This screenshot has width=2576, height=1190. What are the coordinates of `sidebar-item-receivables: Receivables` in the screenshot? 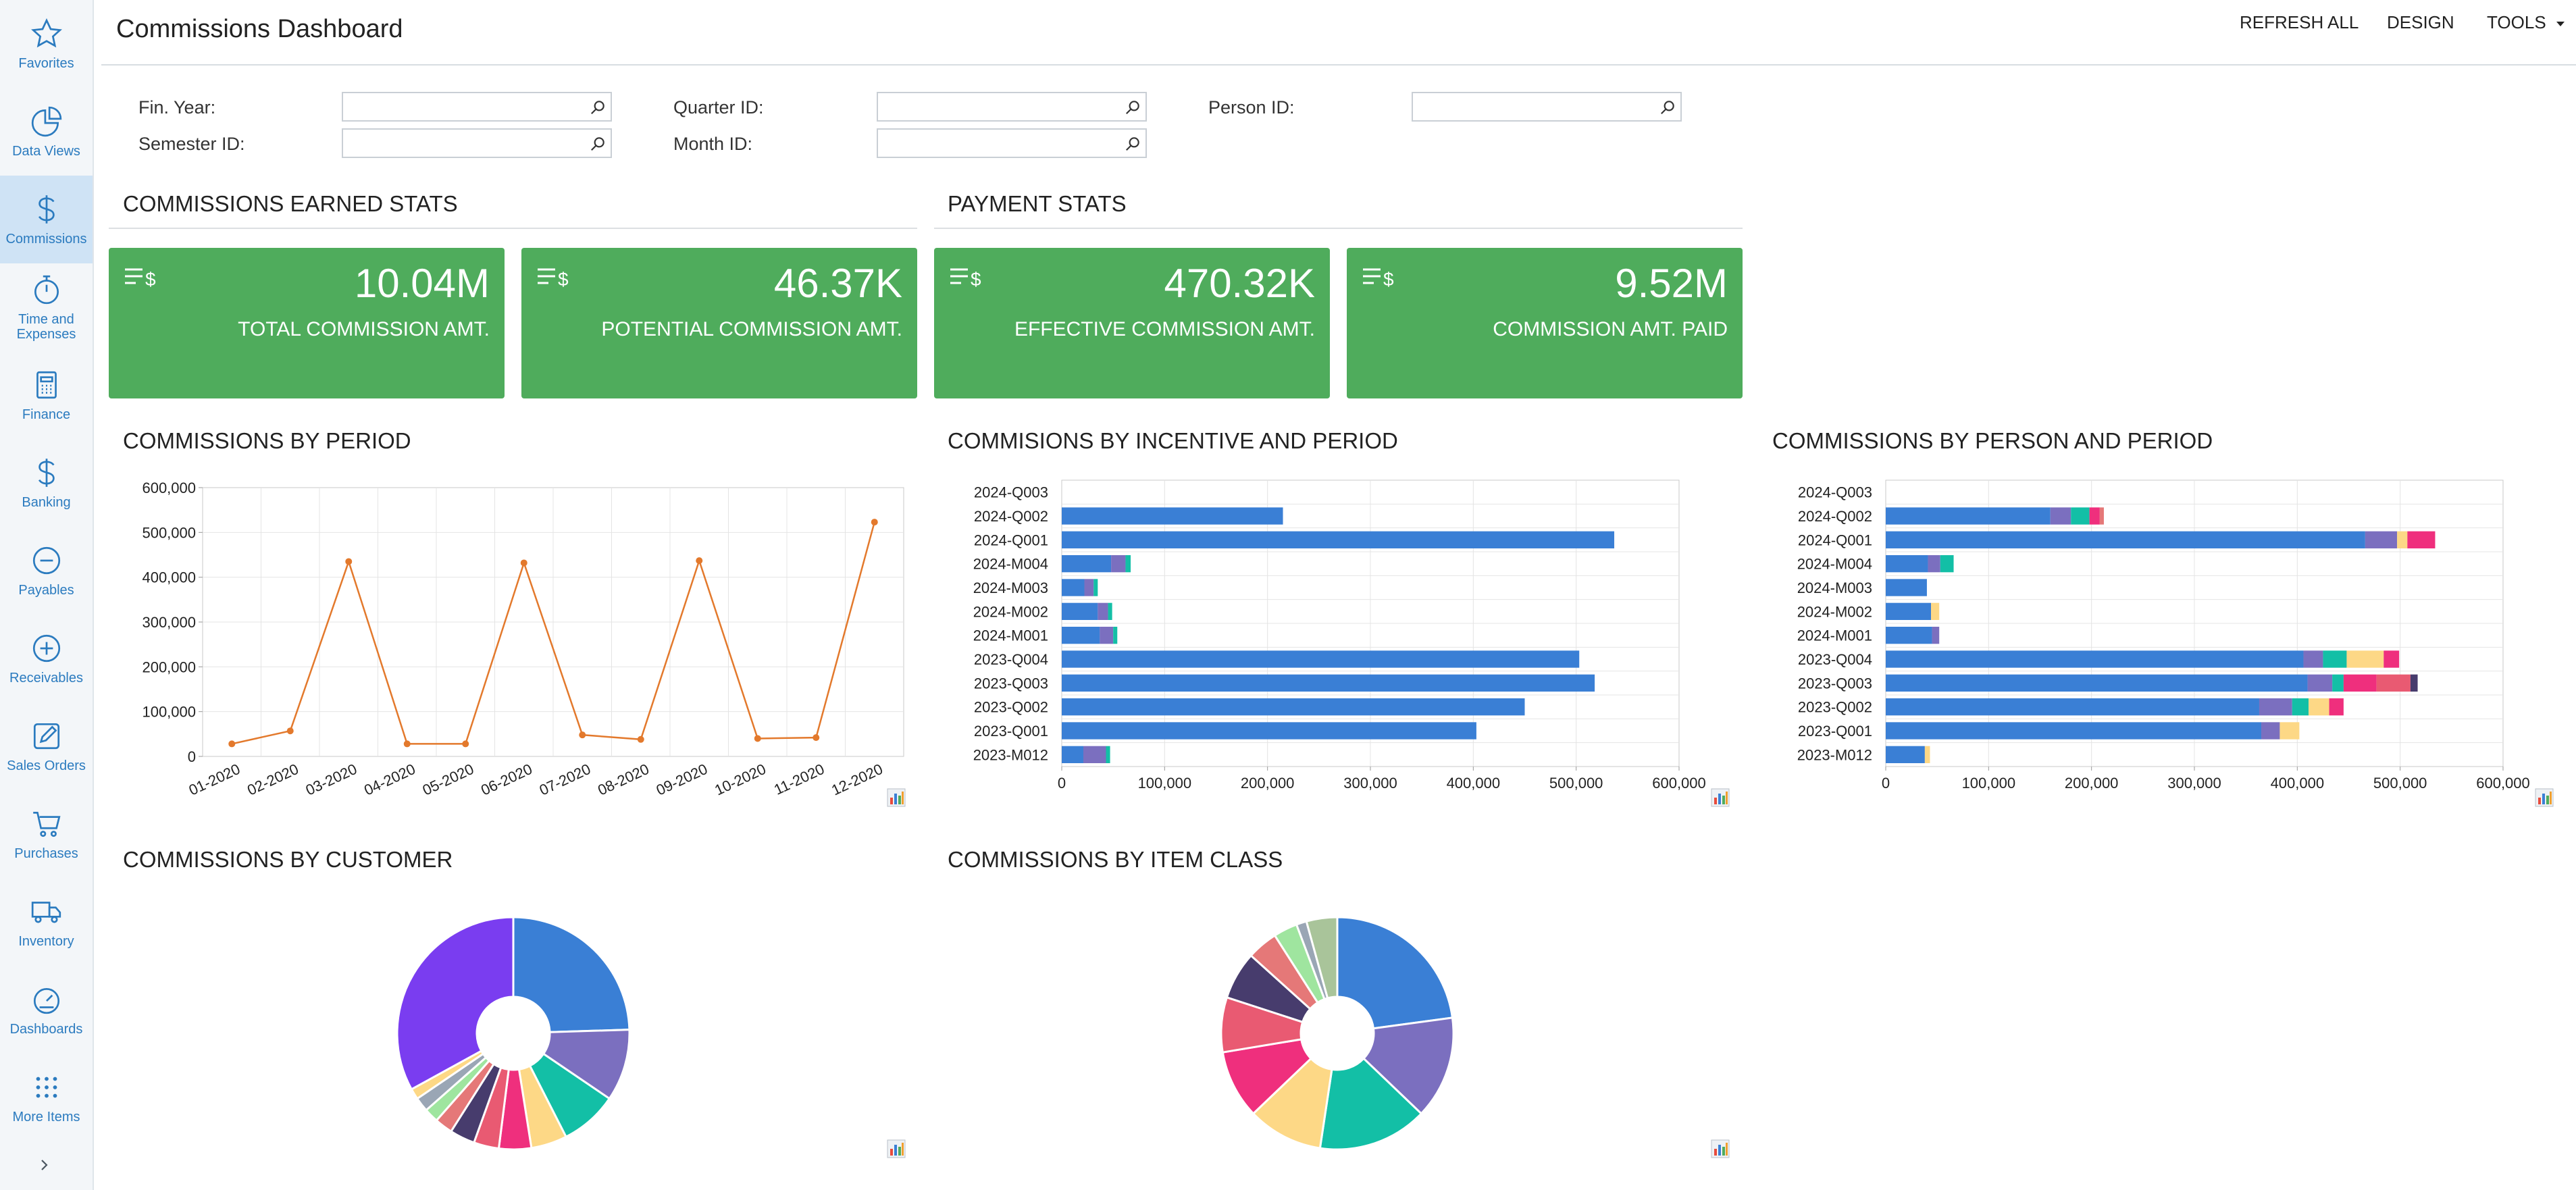 It's located at (46, 658).